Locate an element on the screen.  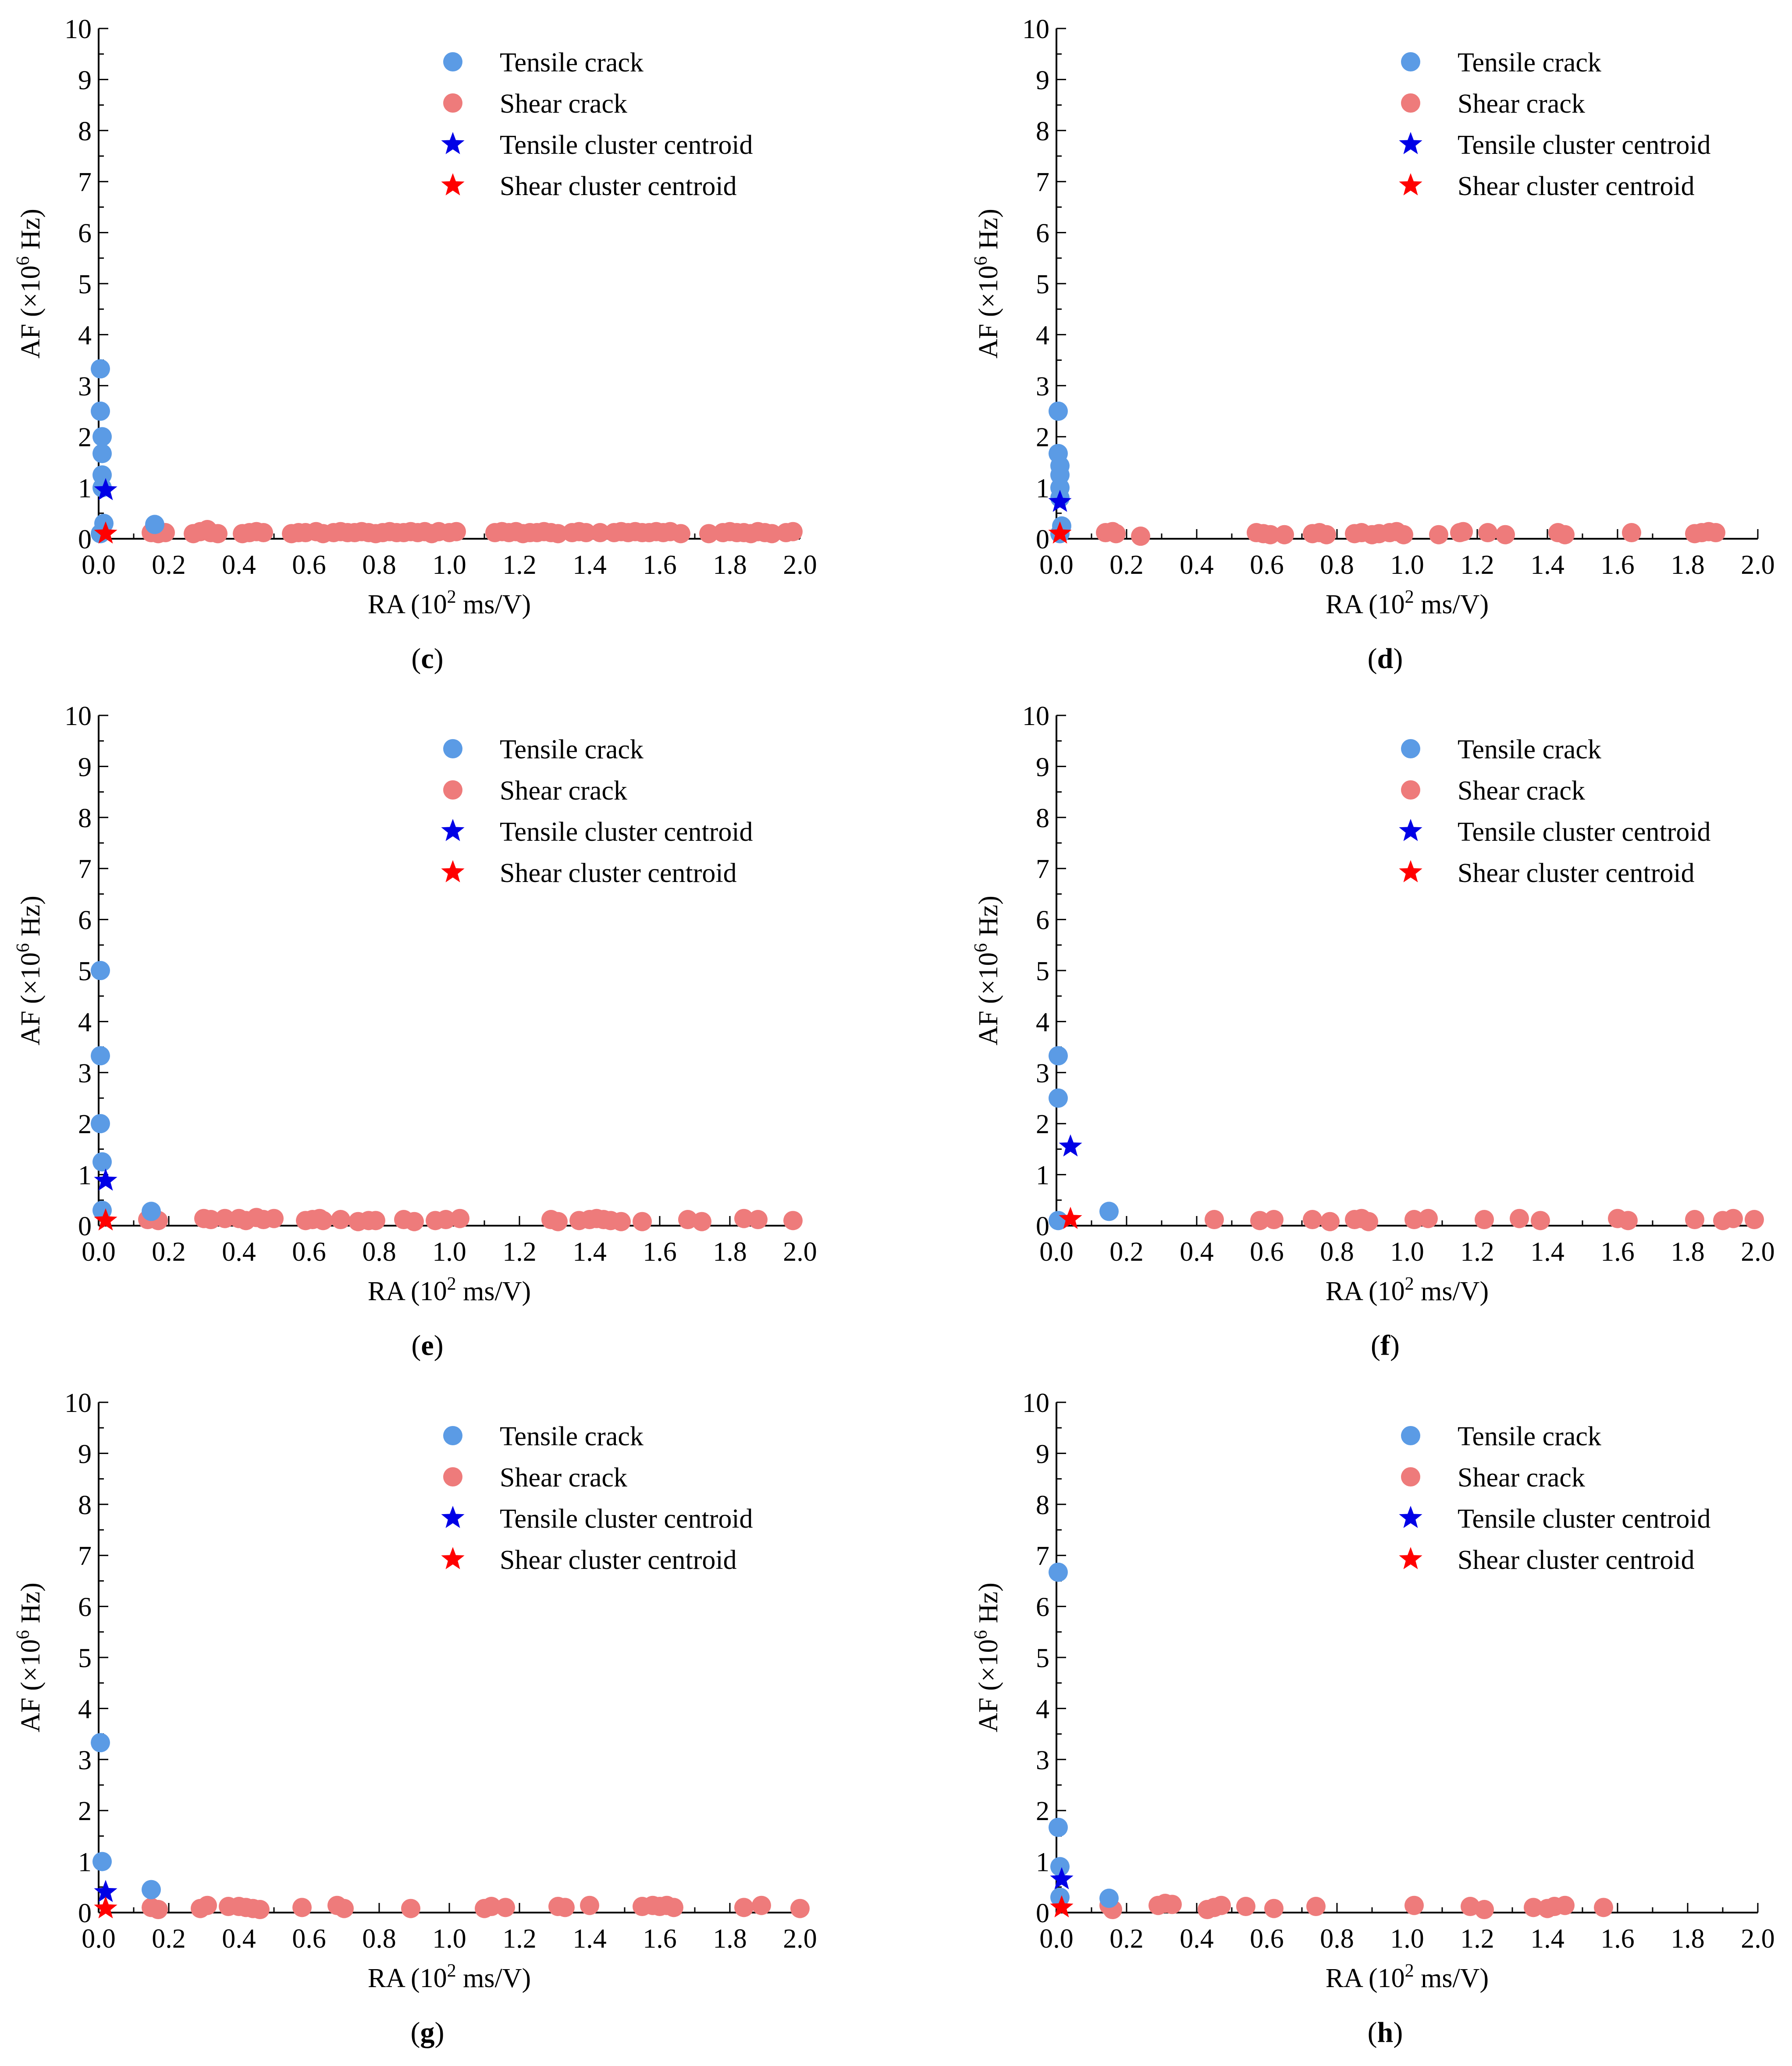
panel-label: (e) is located at coordinates (427, 1346).